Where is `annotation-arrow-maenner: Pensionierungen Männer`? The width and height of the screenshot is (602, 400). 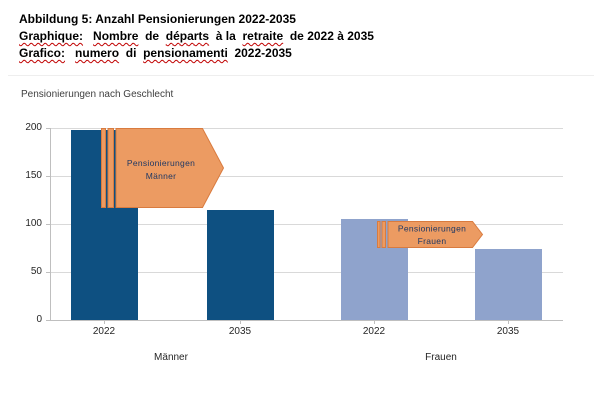 annotation-arrow-maenner: Pensionierungen Männer is located at coordinates (163, 168).